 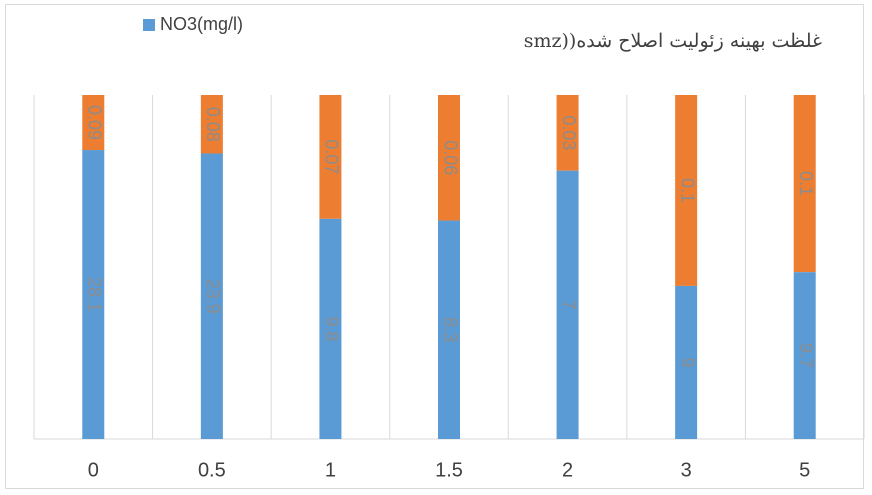 I want to click on data-label-orange-5: 0.1, so click(x=806, y=183).